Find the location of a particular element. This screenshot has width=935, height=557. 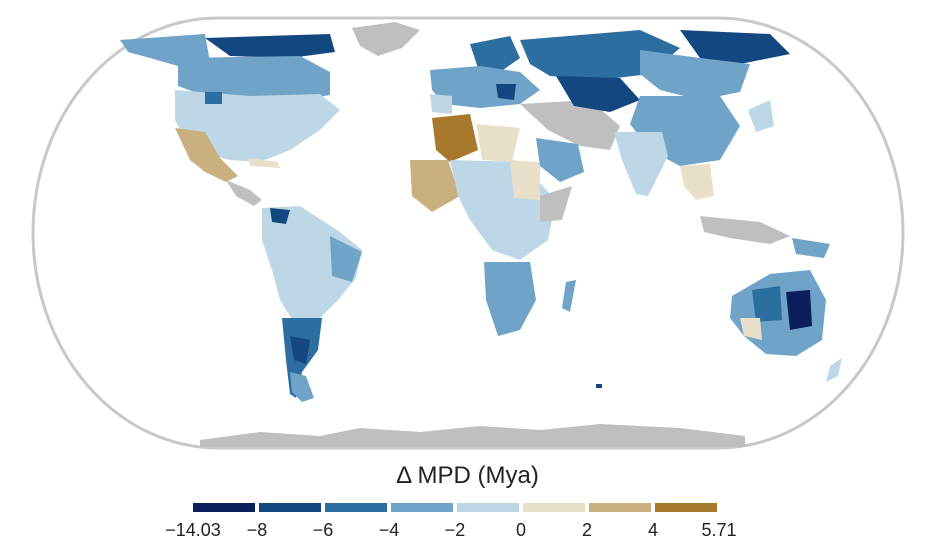

region-small-island is located at coordinates (599, 386).